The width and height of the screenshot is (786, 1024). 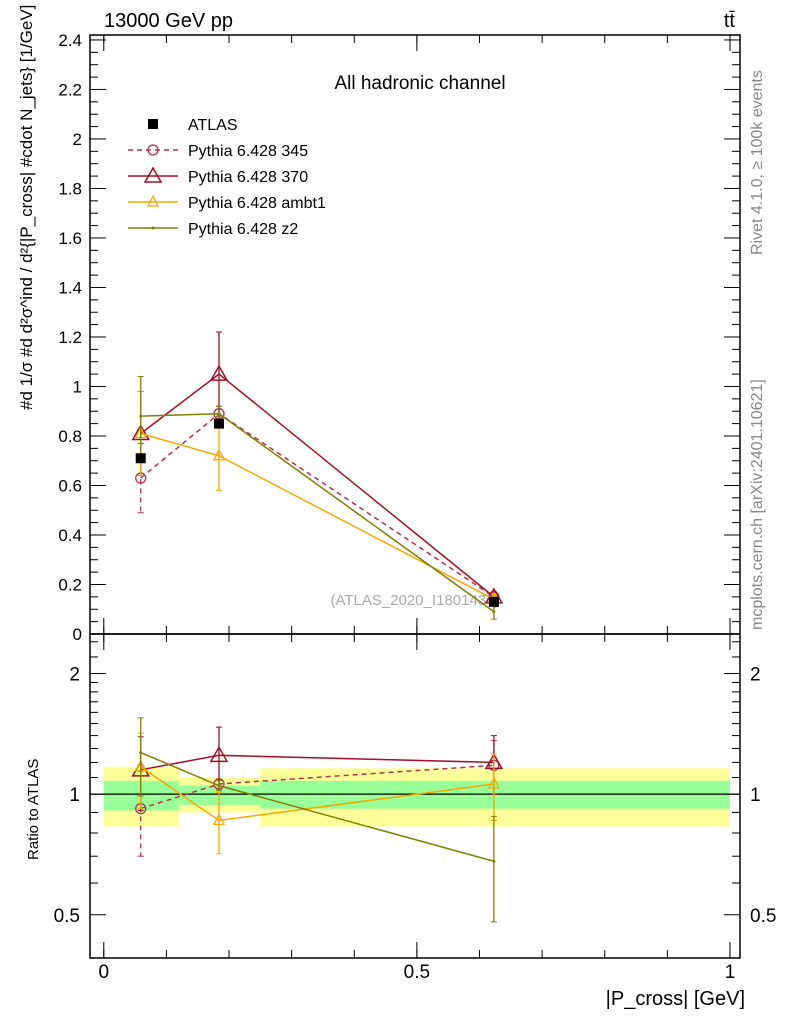 What do you see at coordinates (219, 454) in the screenshot?
I see `series-3-marker` at bounding box center [219, 454].